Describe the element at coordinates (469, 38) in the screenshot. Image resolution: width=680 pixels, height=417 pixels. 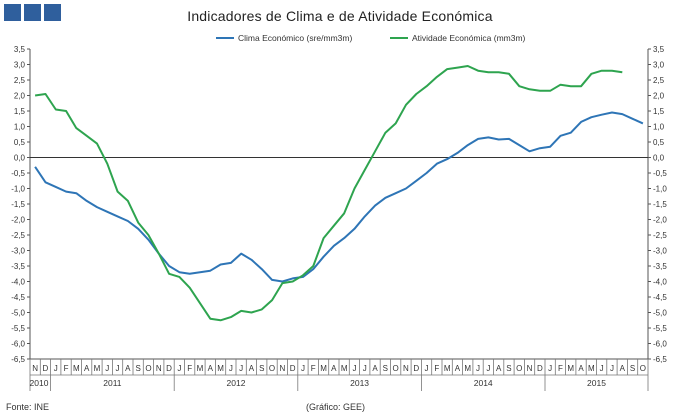
I see `legend-label-2: Atividade Económica (mm3m)` at that location.